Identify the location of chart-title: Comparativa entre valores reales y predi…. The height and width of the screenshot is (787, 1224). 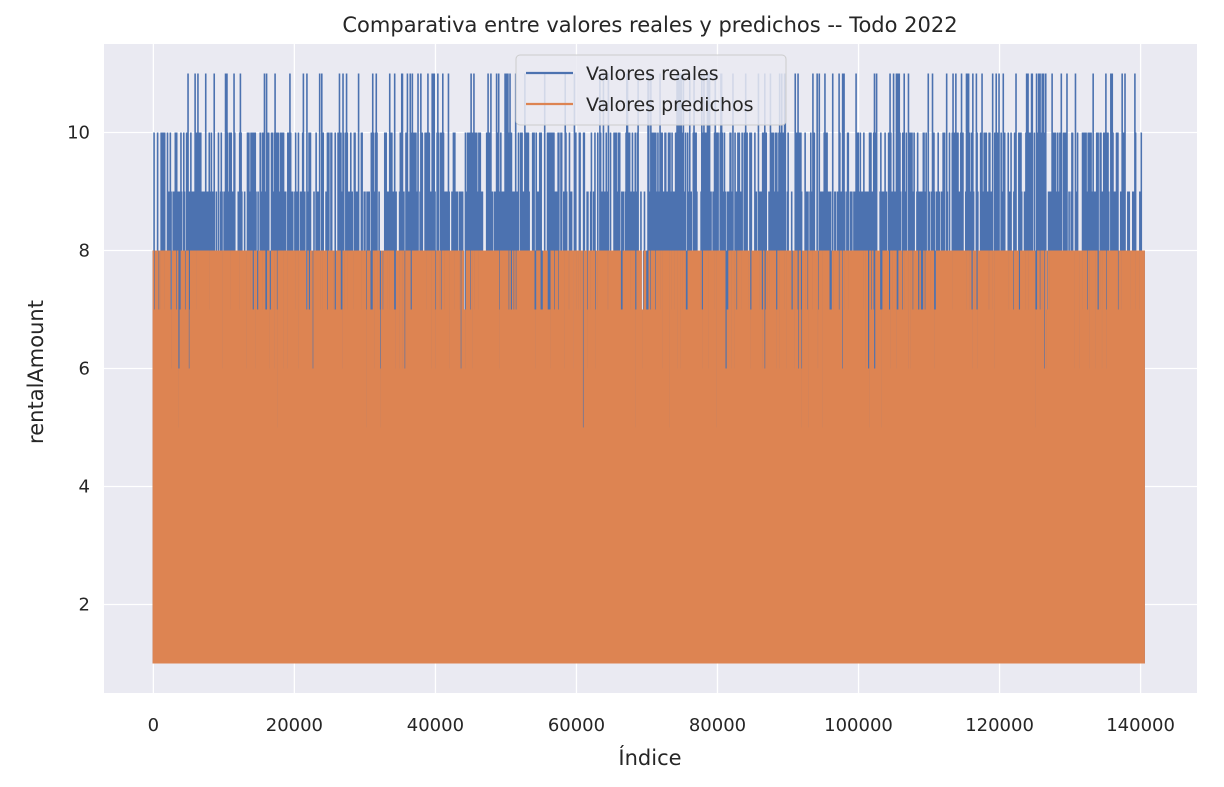
(649, 25).